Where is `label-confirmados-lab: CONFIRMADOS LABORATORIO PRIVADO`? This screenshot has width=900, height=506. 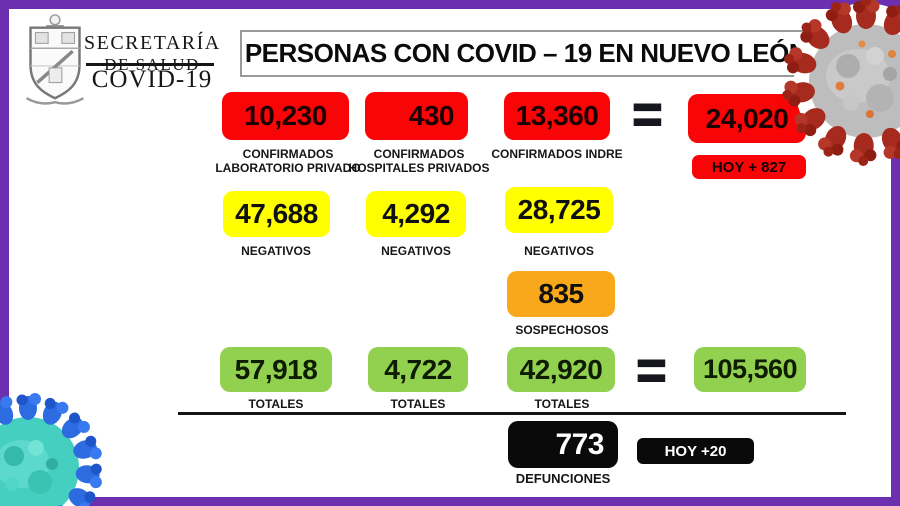 label-confirmados-lab: CONFIRMADOS LABORATORIO PRIVADO is located at coordinates (288, 161).